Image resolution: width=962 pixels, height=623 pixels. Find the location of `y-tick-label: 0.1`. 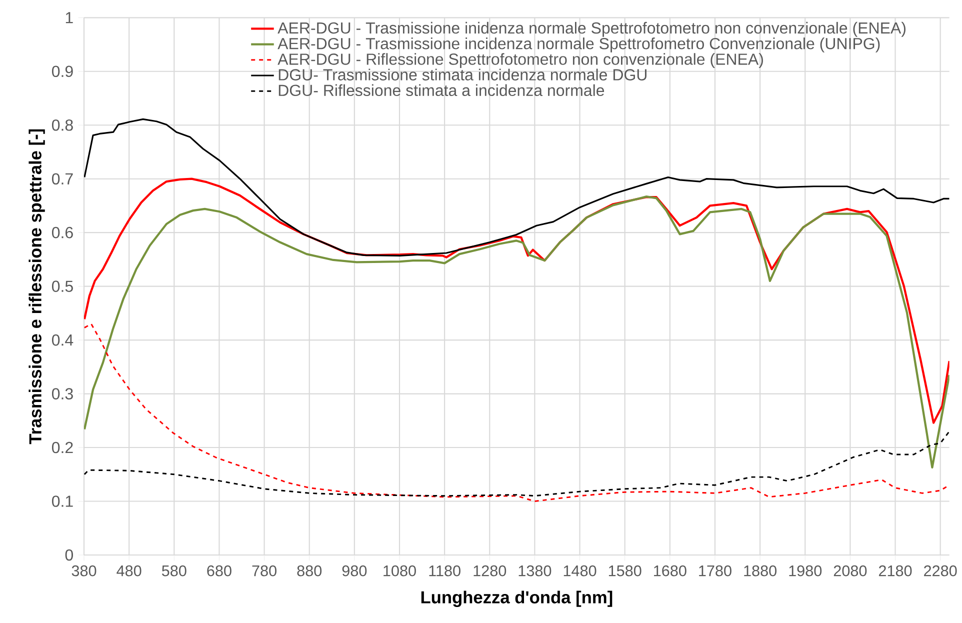

y-tick-label: 0.1 is located at coordinates (62, 501).